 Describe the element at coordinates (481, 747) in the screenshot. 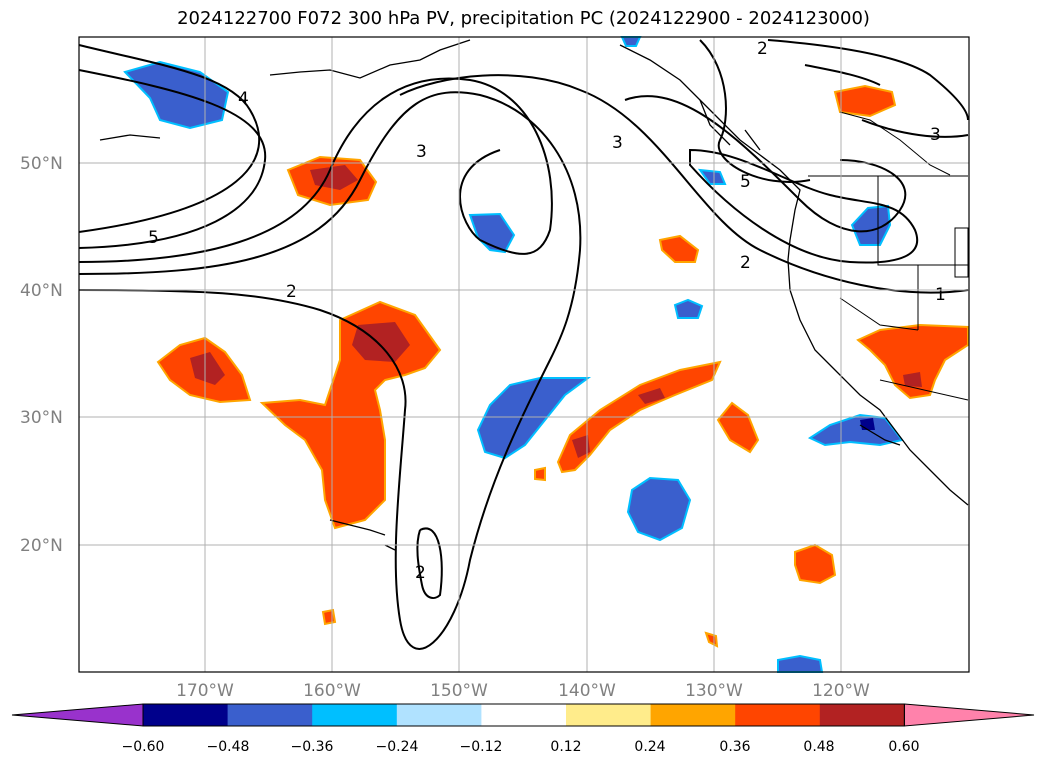

I see `colorbar-tick-label: −0.12` at that location.